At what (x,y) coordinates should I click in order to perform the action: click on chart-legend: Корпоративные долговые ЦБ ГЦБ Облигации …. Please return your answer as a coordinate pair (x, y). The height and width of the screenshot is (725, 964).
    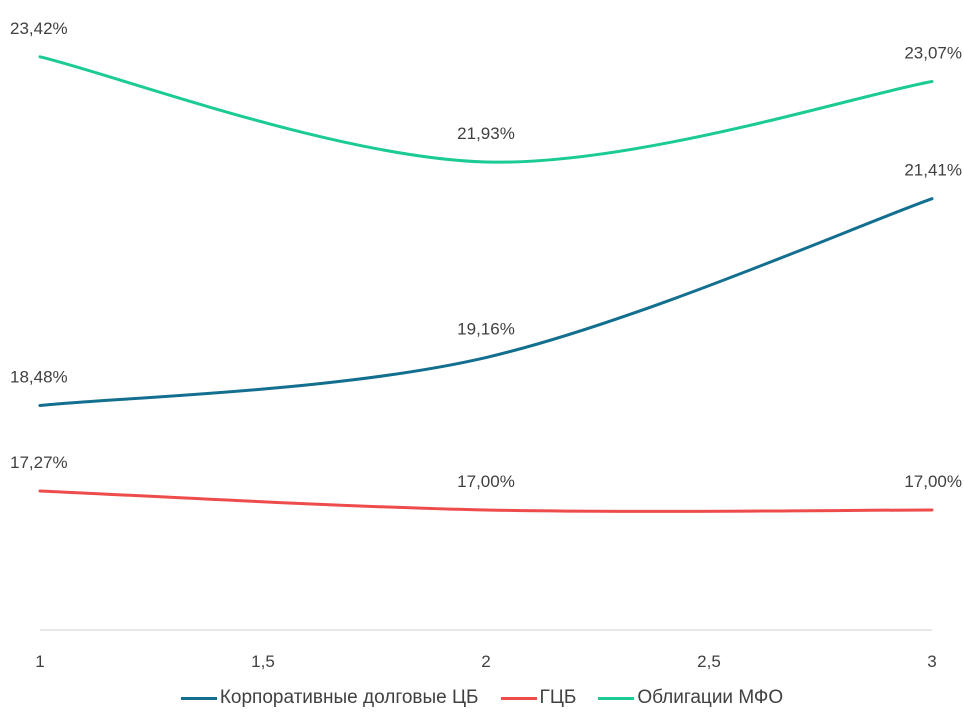
    Looking at the image, I should click on (482, 698).